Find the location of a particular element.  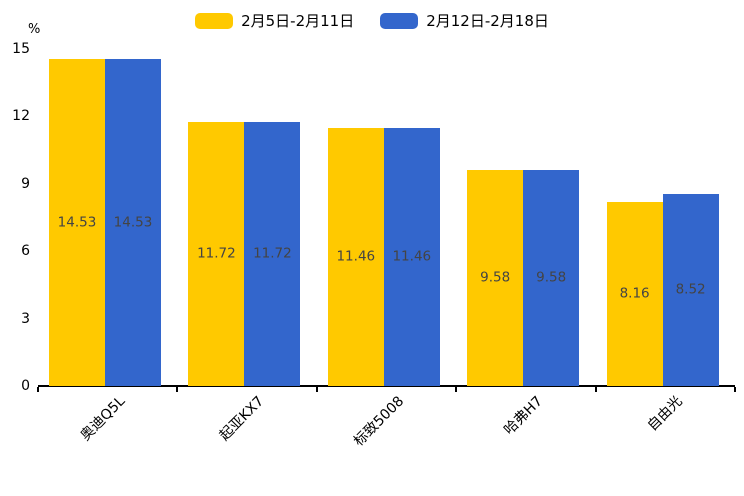

bar-2月12日-2月18日-自由光: 8.52 is located at coordinates (690, 290).